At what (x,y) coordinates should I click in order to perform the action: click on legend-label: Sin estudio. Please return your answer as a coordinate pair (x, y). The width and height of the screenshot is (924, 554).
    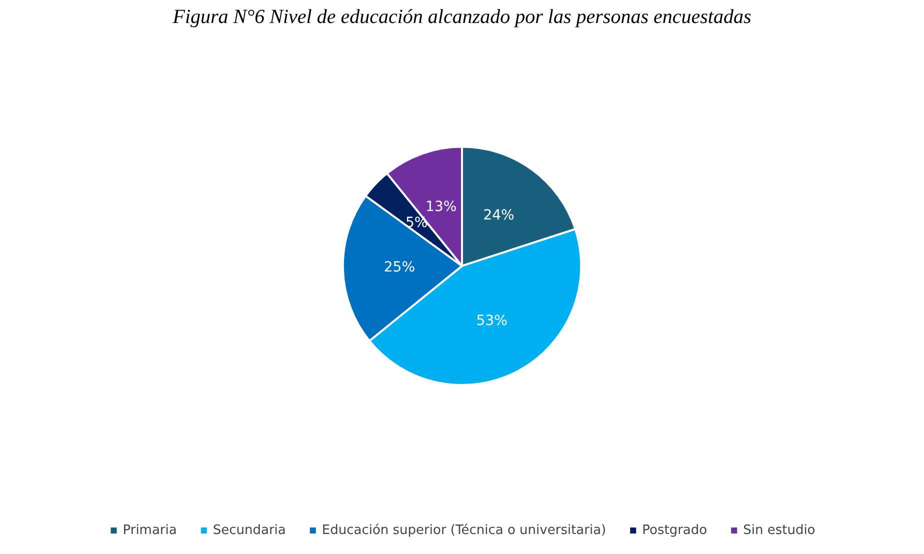
    Looking at the image, I should click on (779, 530).